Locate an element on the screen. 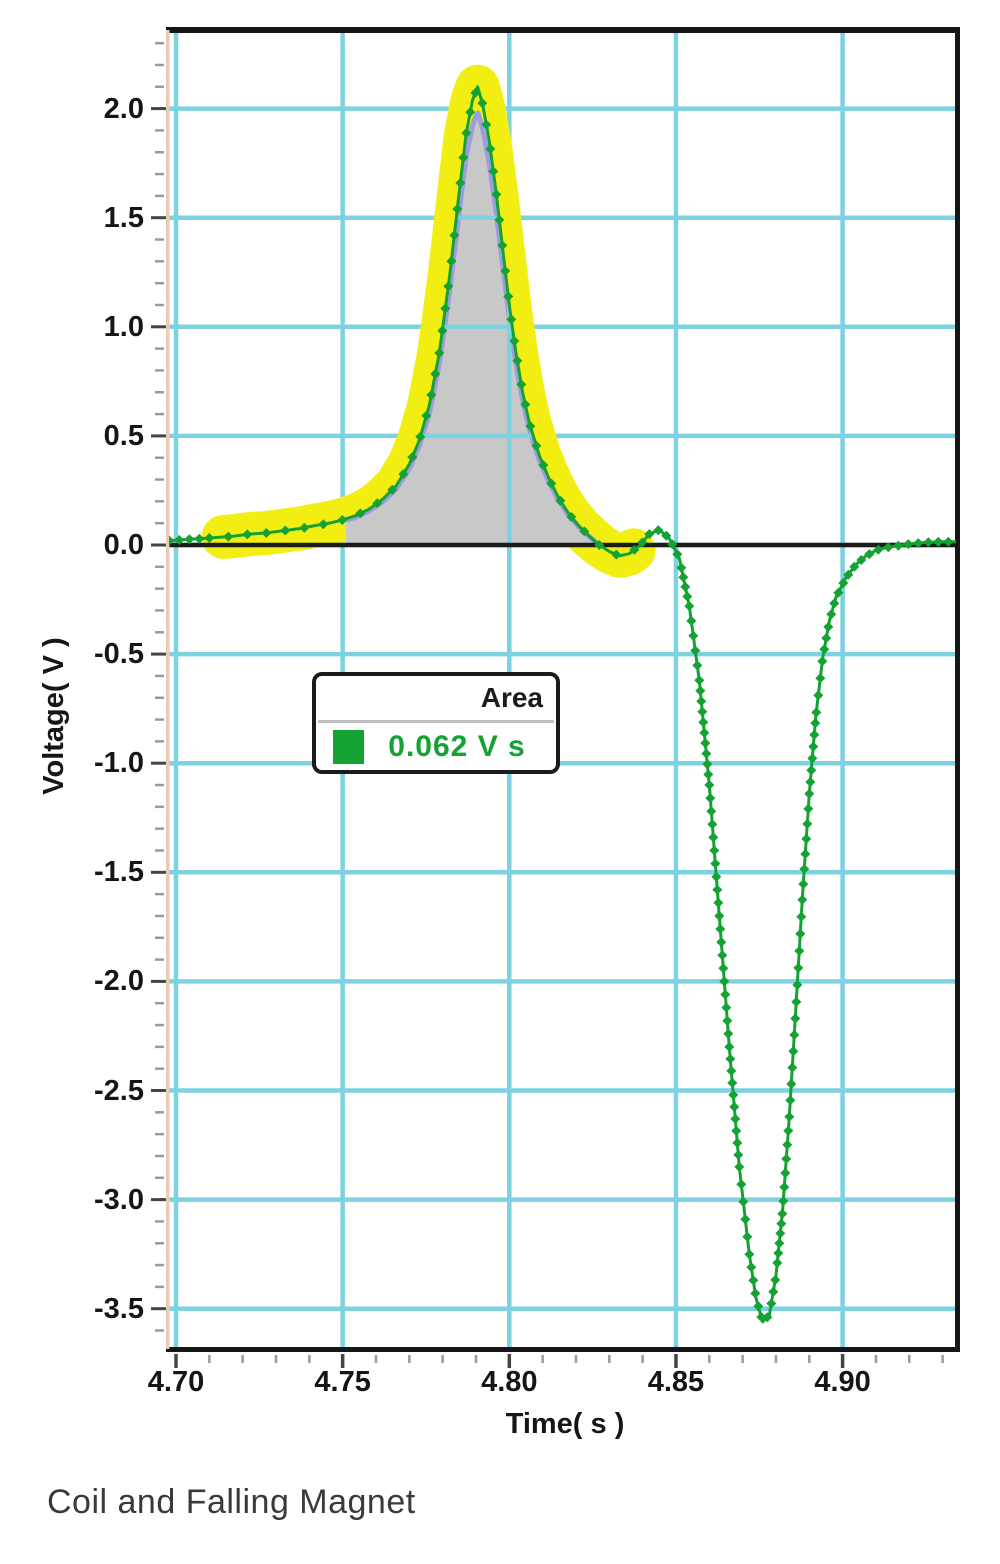 The height and width of the screenshot is (1564, 1000). y-tick-label: -0.5 is located at coordinates (119, 654).